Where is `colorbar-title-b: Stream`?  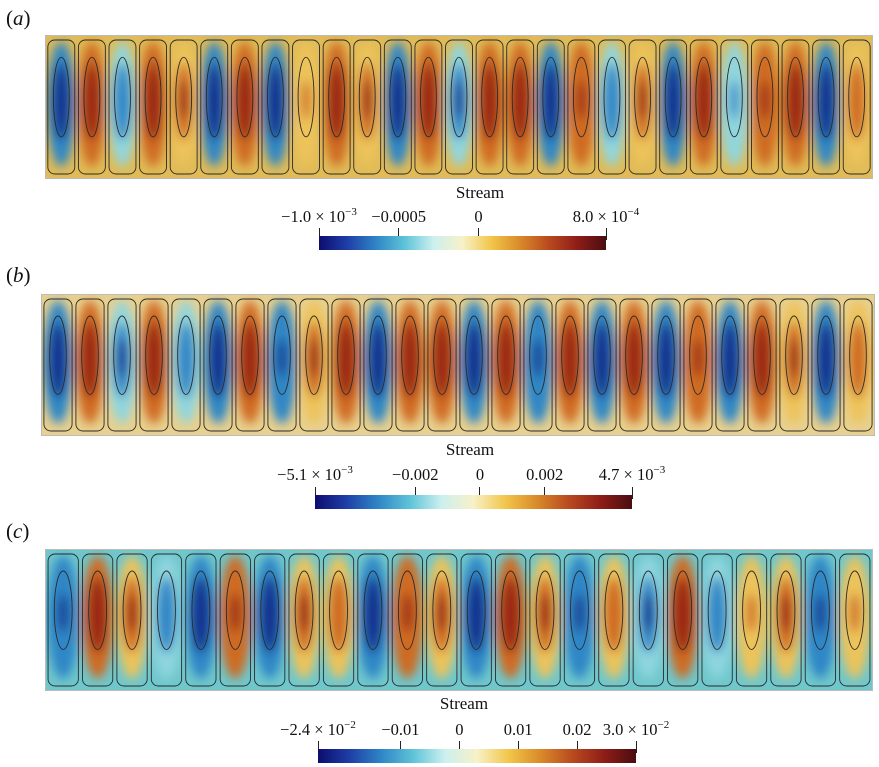
colorbar-title-b: Stream is located at coordinates (470, 449).